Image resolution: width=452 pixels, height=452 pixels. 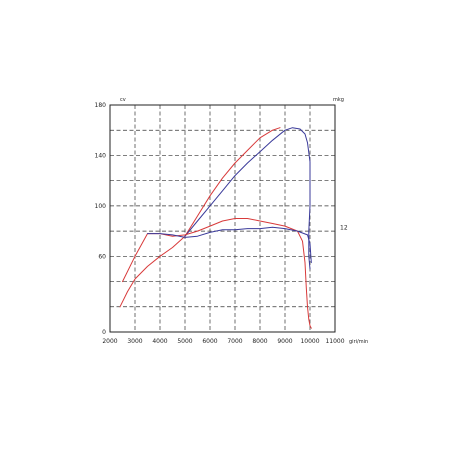 What do you see at coordinates (338, 100) in the screenshot?
I see `y-right-unit-label: mkg` at bounding box center [338, 100].